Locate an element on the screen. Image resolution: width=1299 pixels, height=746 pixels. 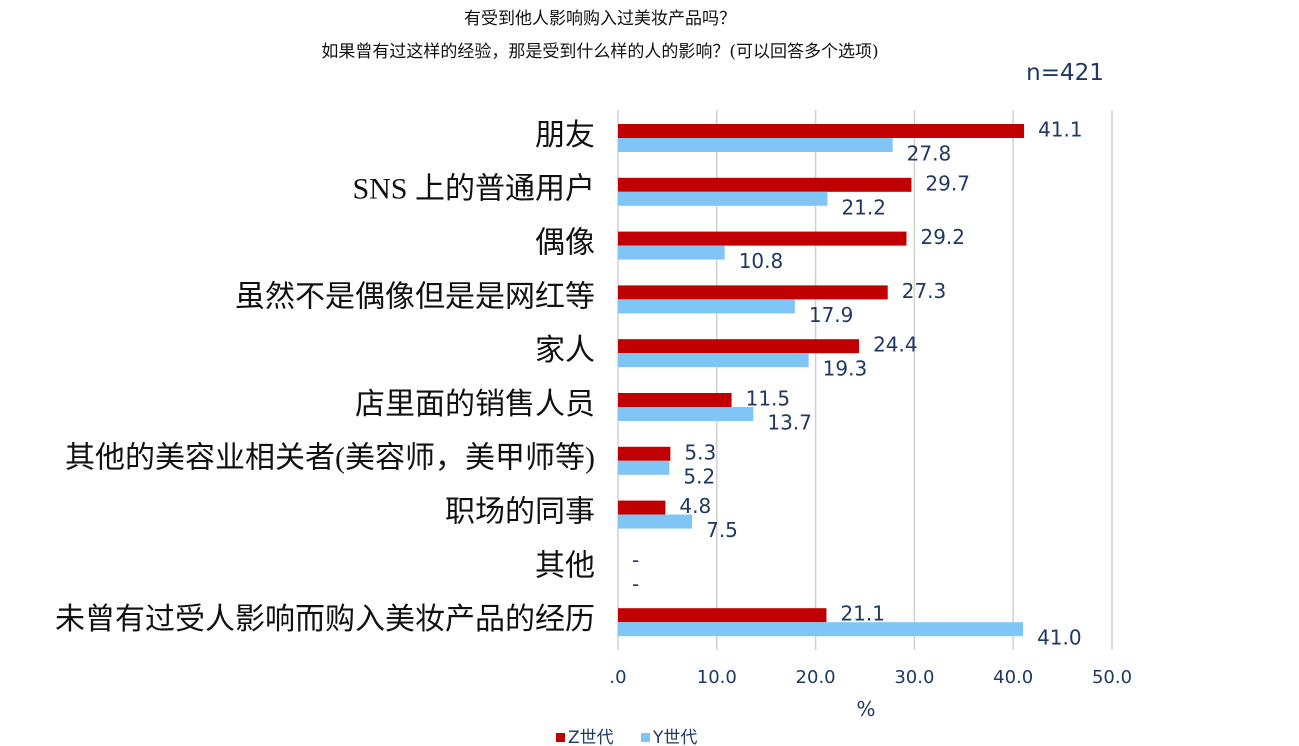
category-label: 虽然不是偶像但是是网红等 is located at coordinates (415, 296).